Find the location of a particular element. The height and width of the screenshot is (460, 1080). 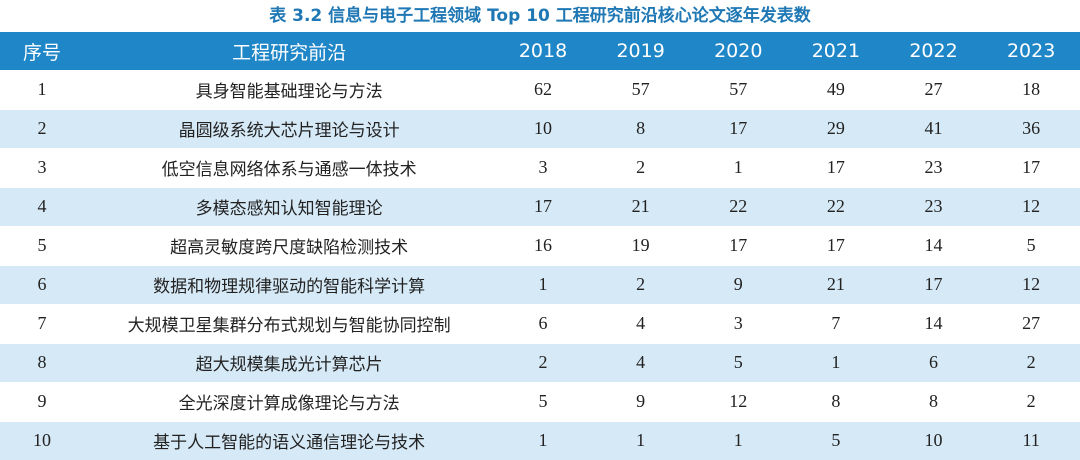

cell-2020: 22 is located at coordinates (738, 207).